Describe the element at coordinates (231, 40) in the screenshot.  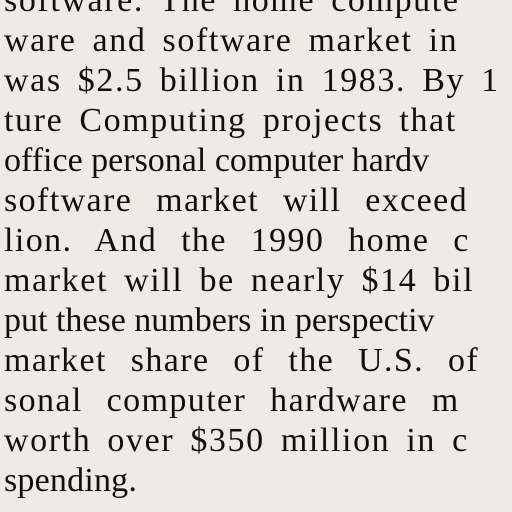
I see `text-line: ware and software market in` at that location.